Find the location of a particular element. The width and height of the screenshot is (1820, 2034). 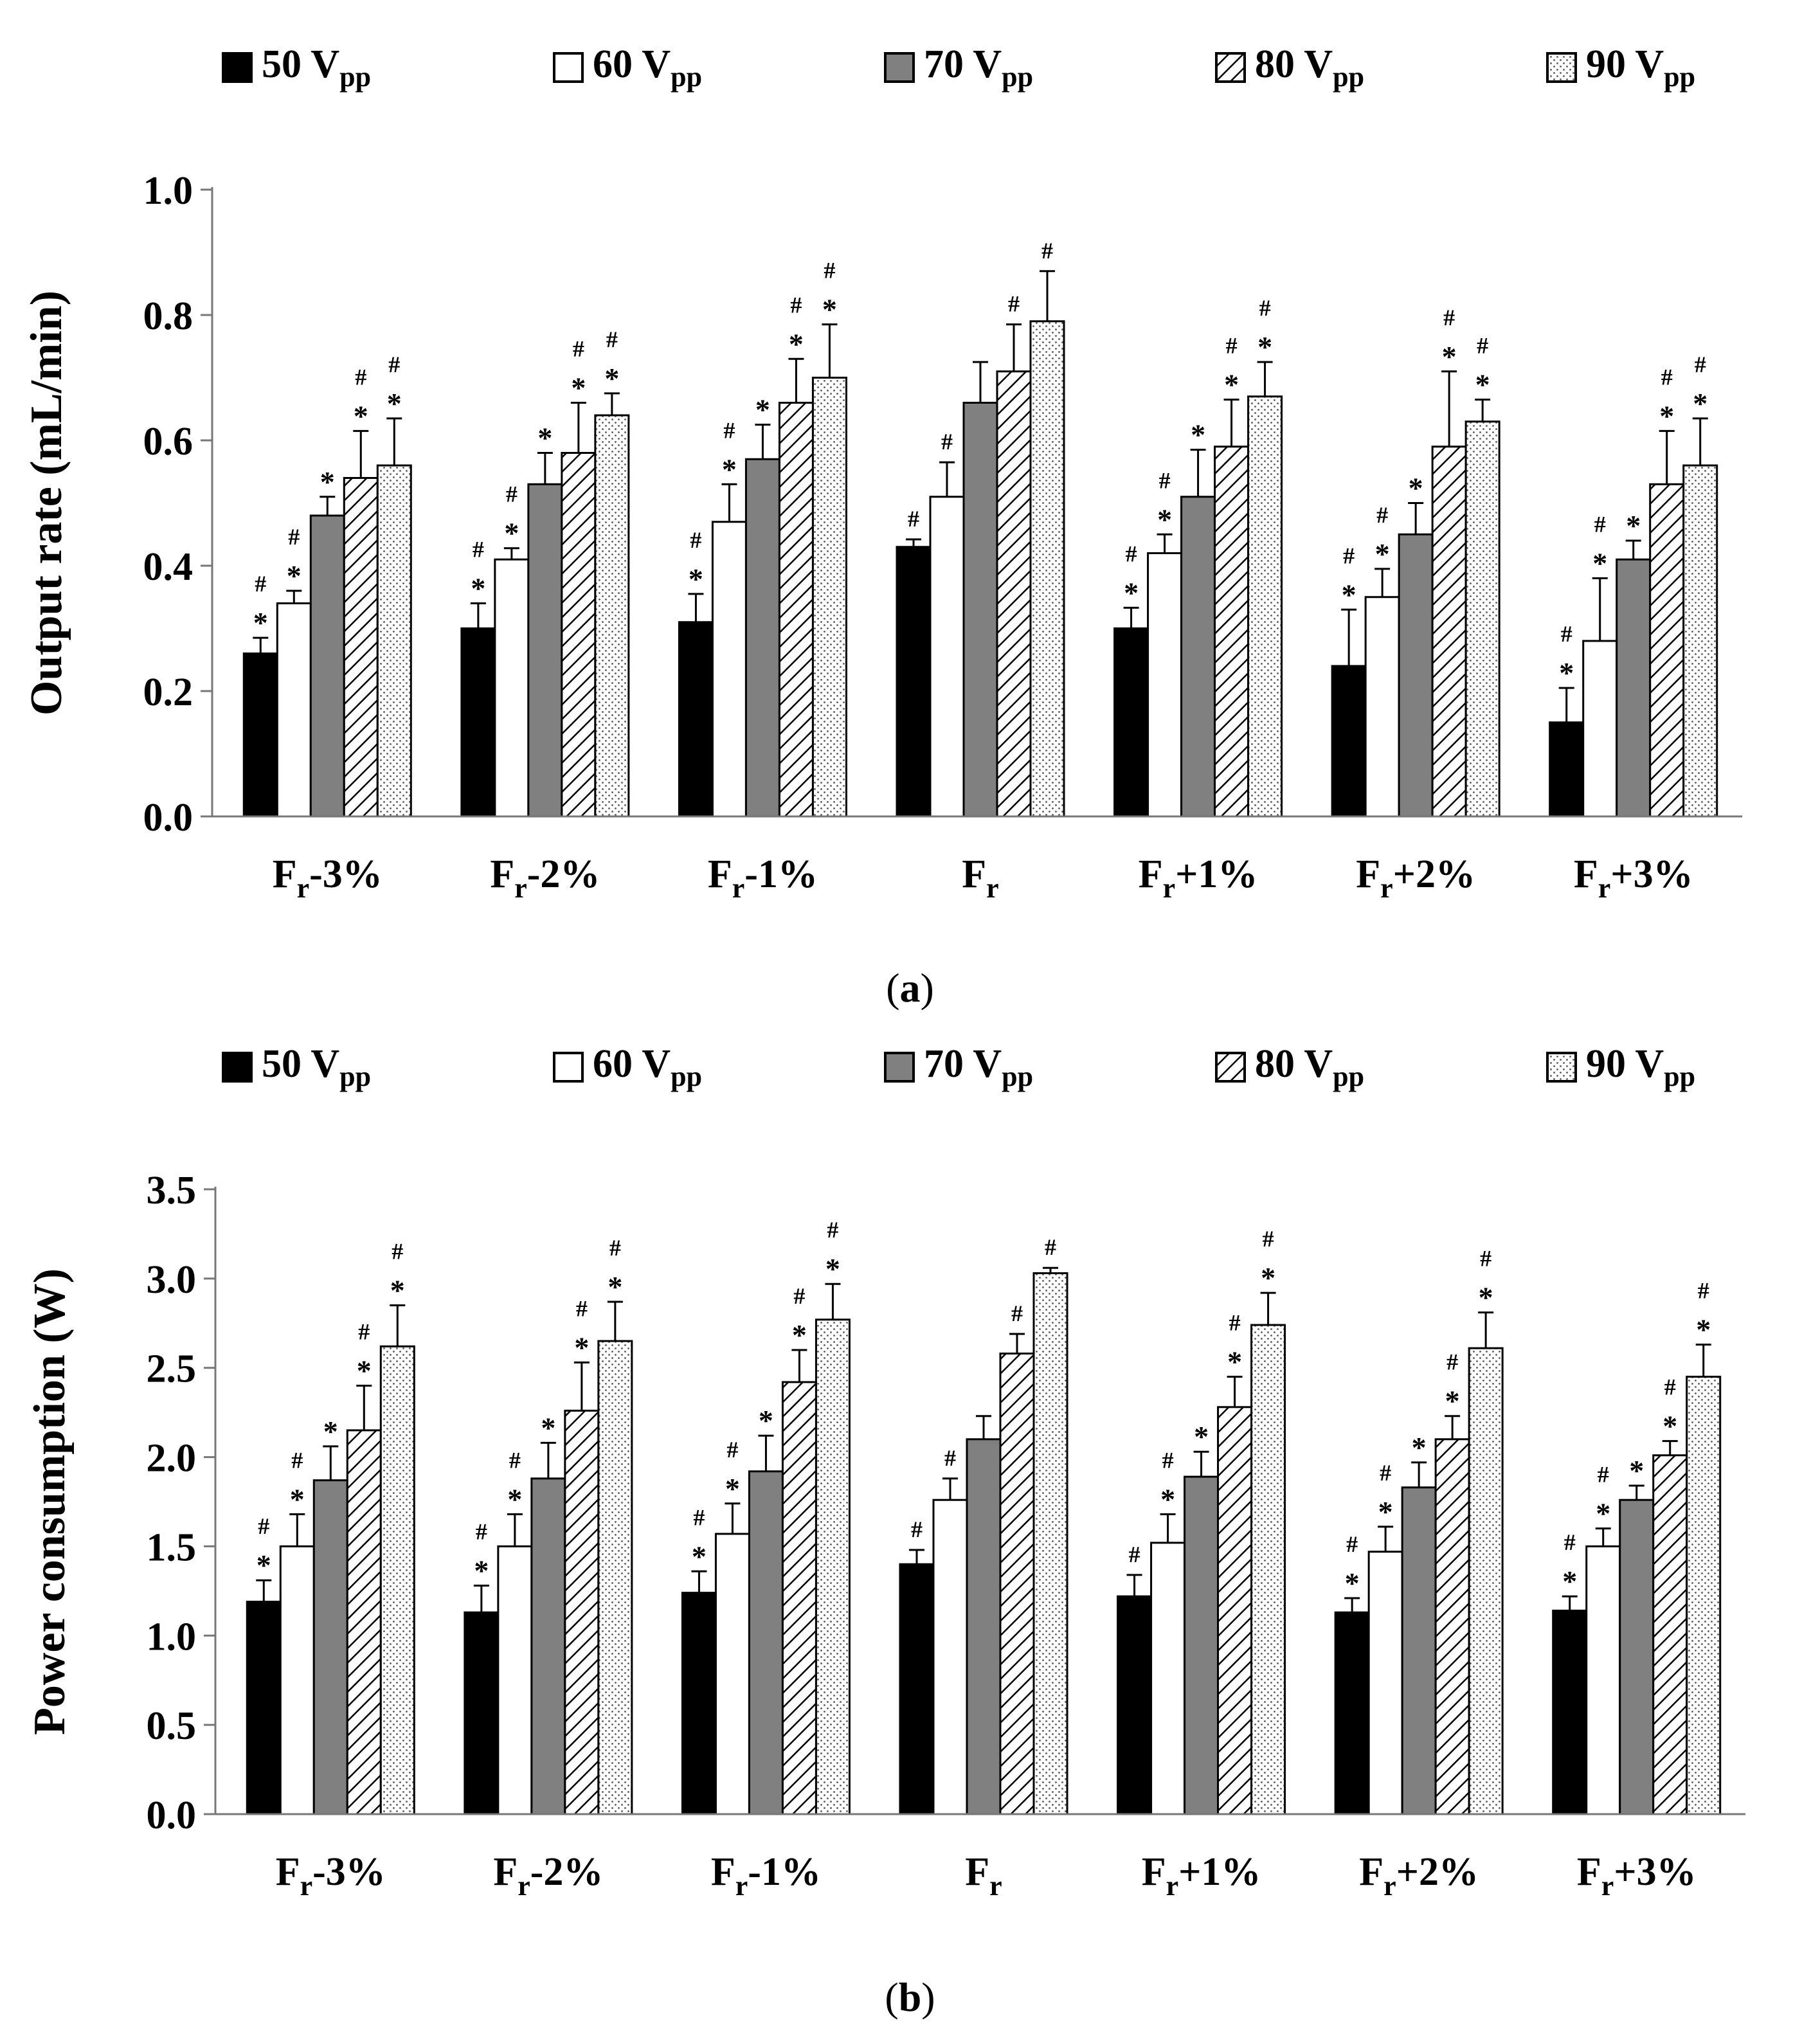

y-tick-label: 0.6 is located at coordinates (168, 442).